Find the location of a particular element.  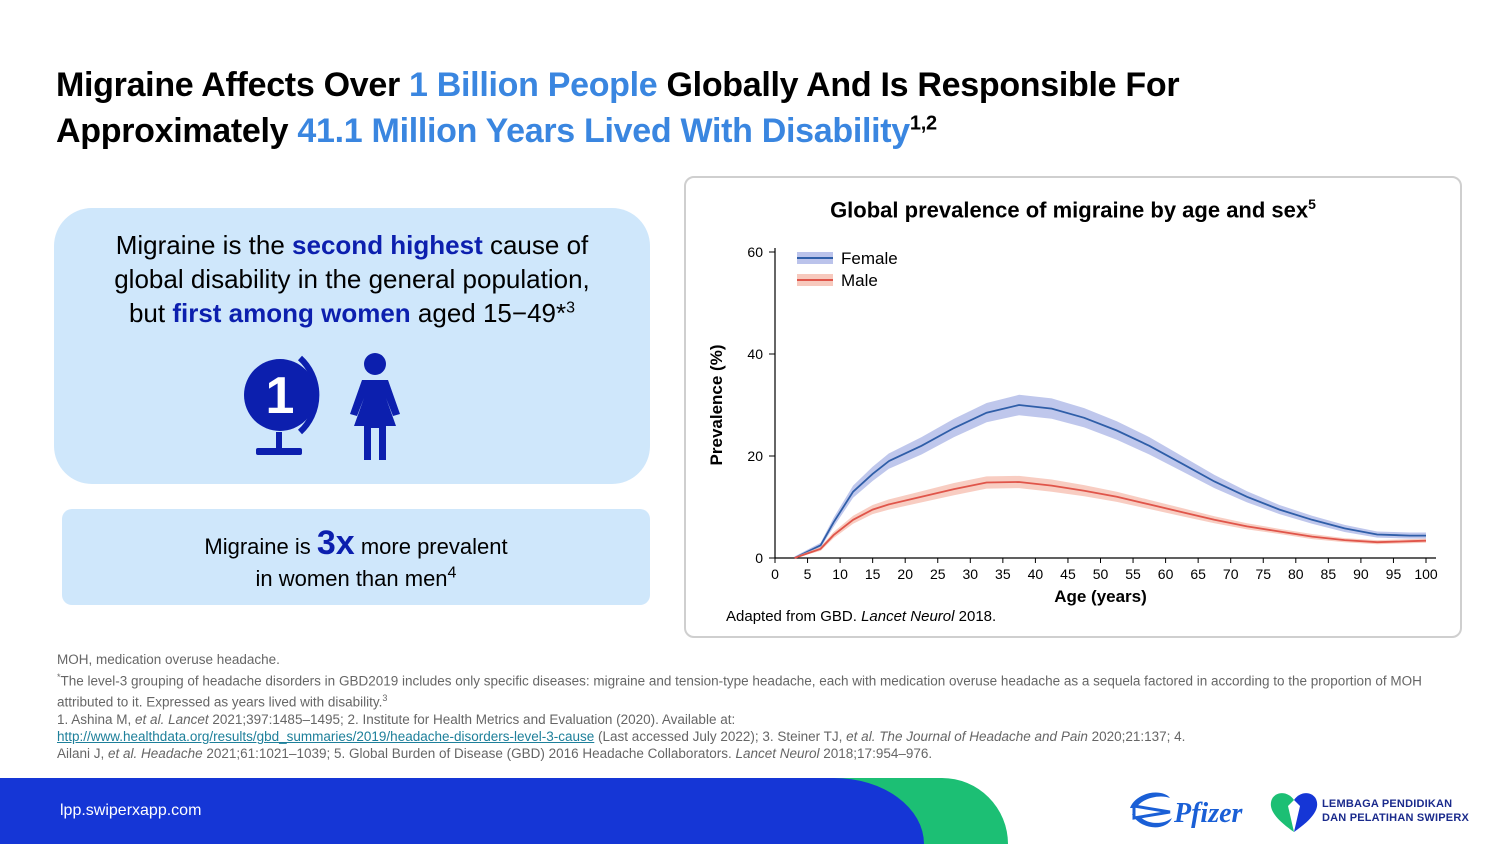

x-tick-label: 75 is located at coordinates (1263, 574).